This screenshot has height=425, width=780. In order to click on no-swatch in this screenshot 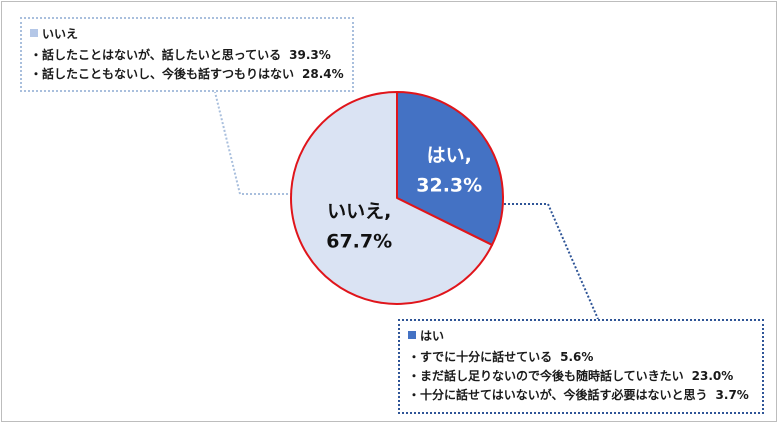, I will do `click(34, 33)`.